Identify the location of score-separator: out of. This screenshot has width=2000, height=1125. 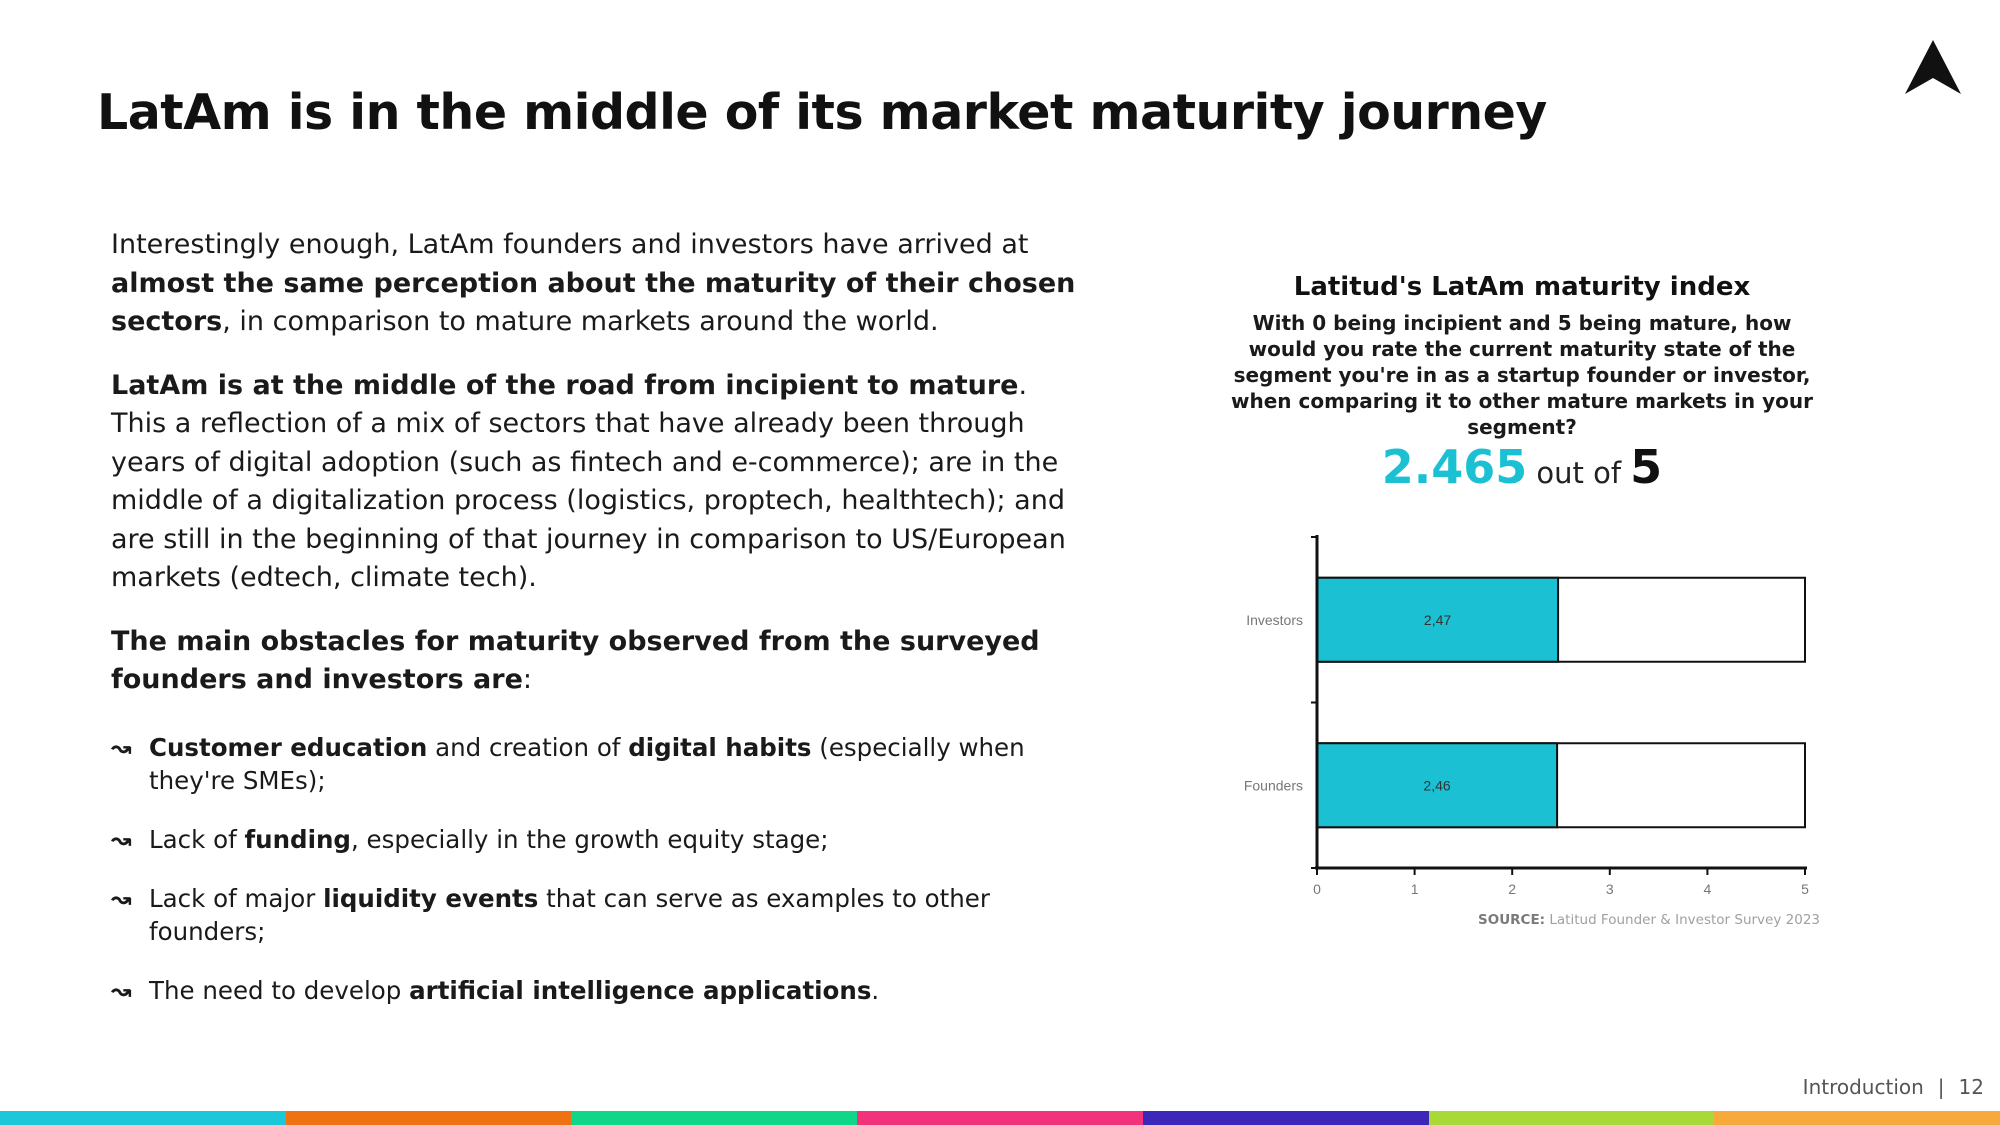
(1579, 473).